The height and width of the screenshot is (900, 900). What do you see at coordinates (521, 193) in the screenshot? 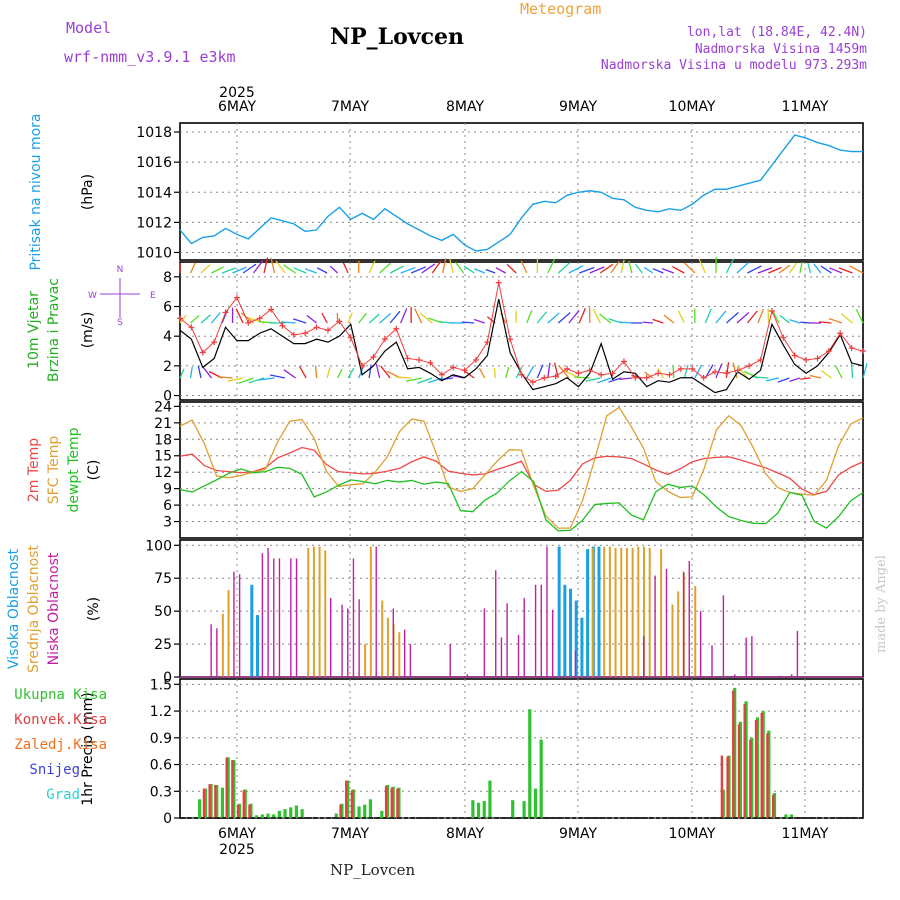
I see `pressure-line` at bounding box center [521, 193].